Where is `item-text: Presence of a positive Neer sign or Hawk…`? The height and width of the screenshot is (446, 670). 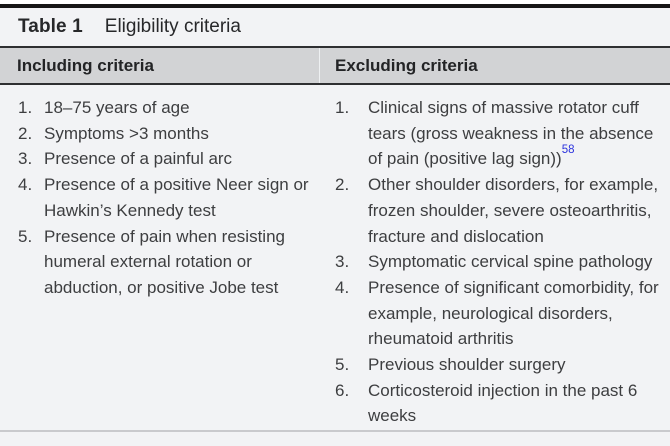 item-text: Presence of a positive Neer sign or Hawk… is located at coordinates (176, 197).